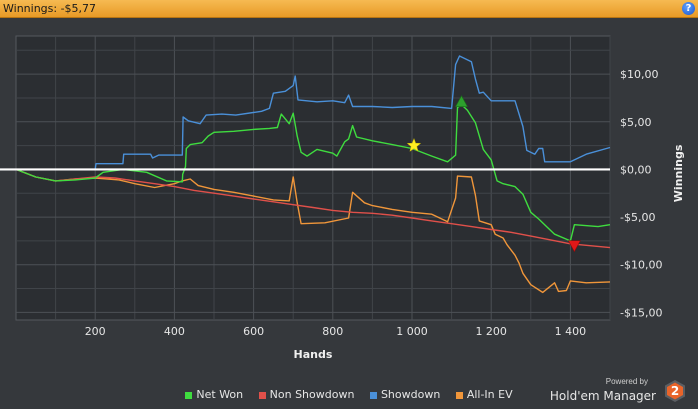  What do you see at coordinates (220, 394) in the screenshot?
I see `legend-label: Net Won` at bounding box center [220, 394].